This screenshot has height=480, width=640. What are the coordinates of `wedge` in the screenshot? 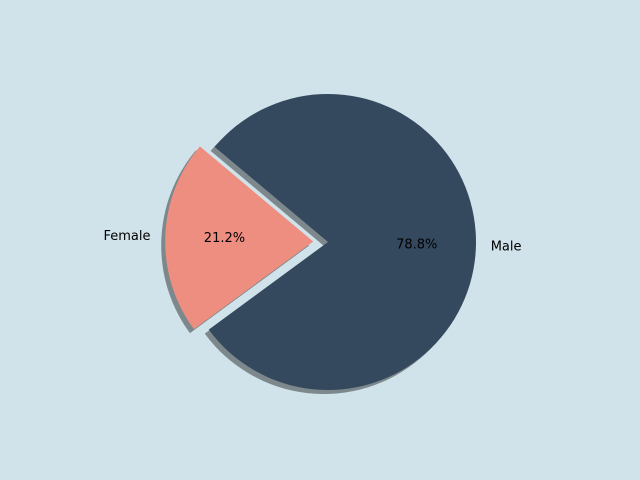 It's located at (239, 238).